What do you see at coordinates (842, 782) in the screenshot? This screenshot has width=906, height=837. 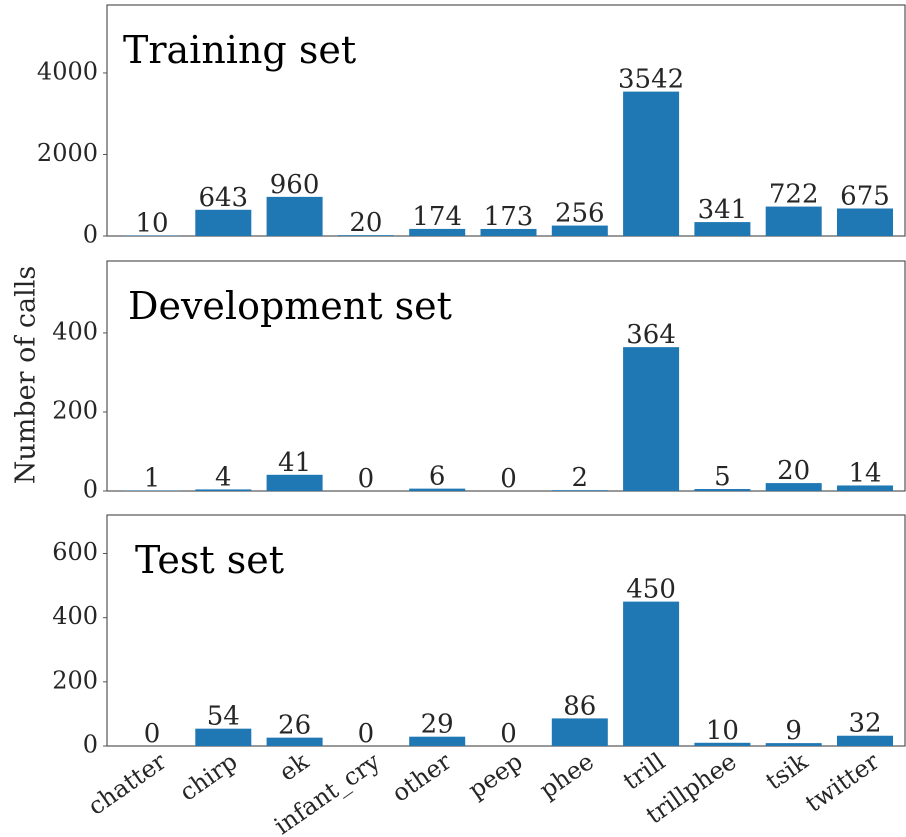 I see `x-tick-label: twitter` at bounding box center [842, 782].